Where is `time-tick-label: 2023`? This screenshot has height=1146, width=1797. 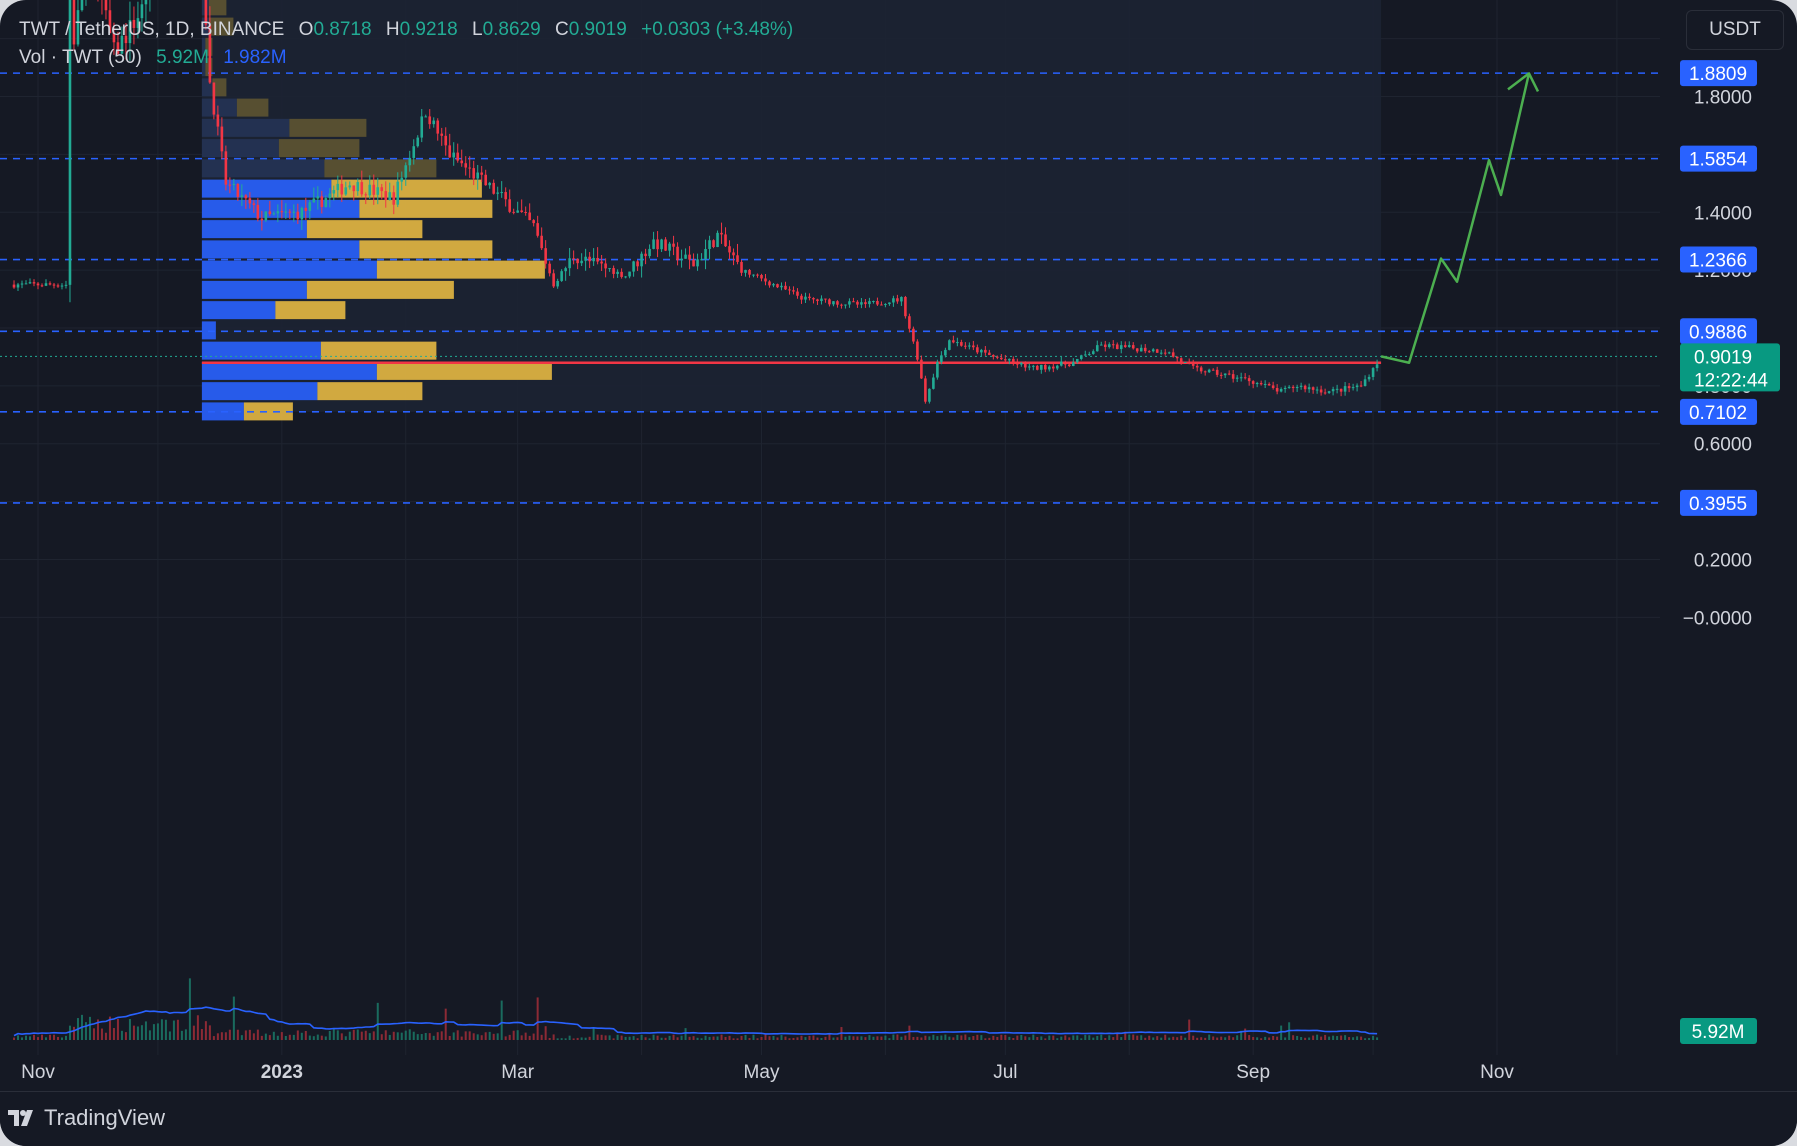 time-tick-label: 2023 is located at coordinates (282, 1072).